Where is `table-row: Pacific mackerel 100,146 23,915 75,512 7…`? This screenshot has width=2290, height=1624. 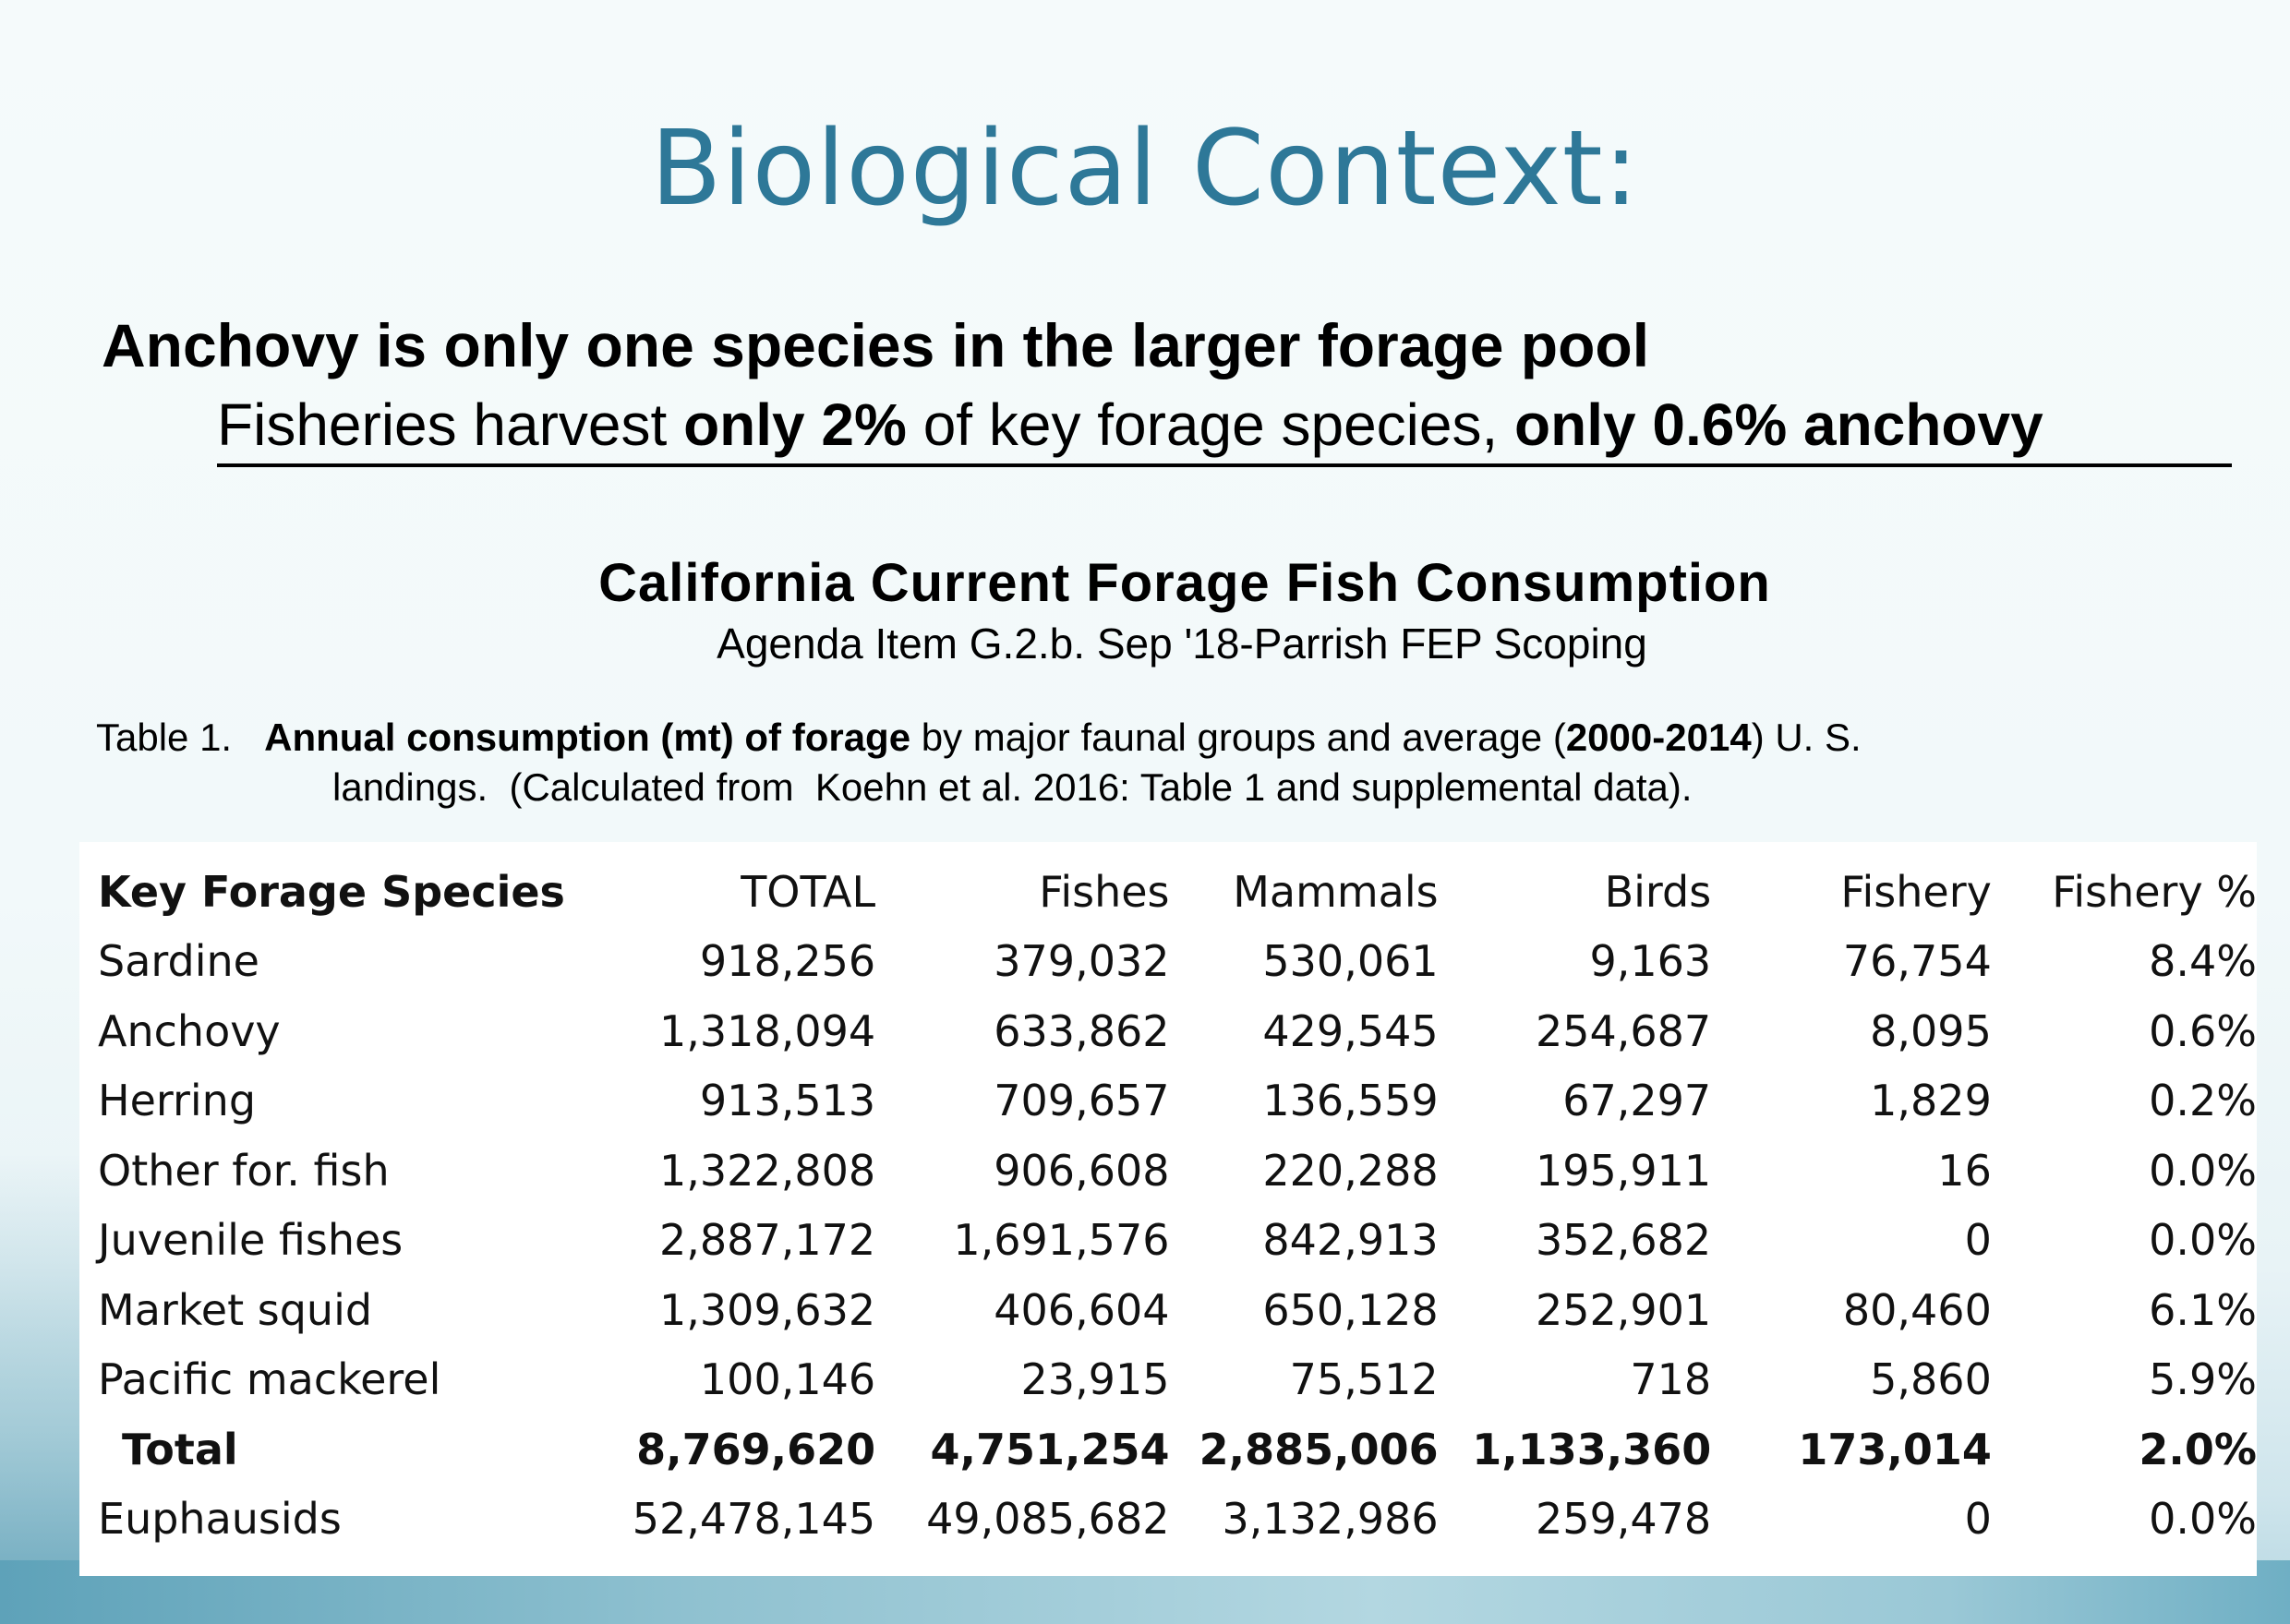
table-row: Pacific mackerel 100,146 23,915 75,512 7… is located at coordinates (1177, 1380).